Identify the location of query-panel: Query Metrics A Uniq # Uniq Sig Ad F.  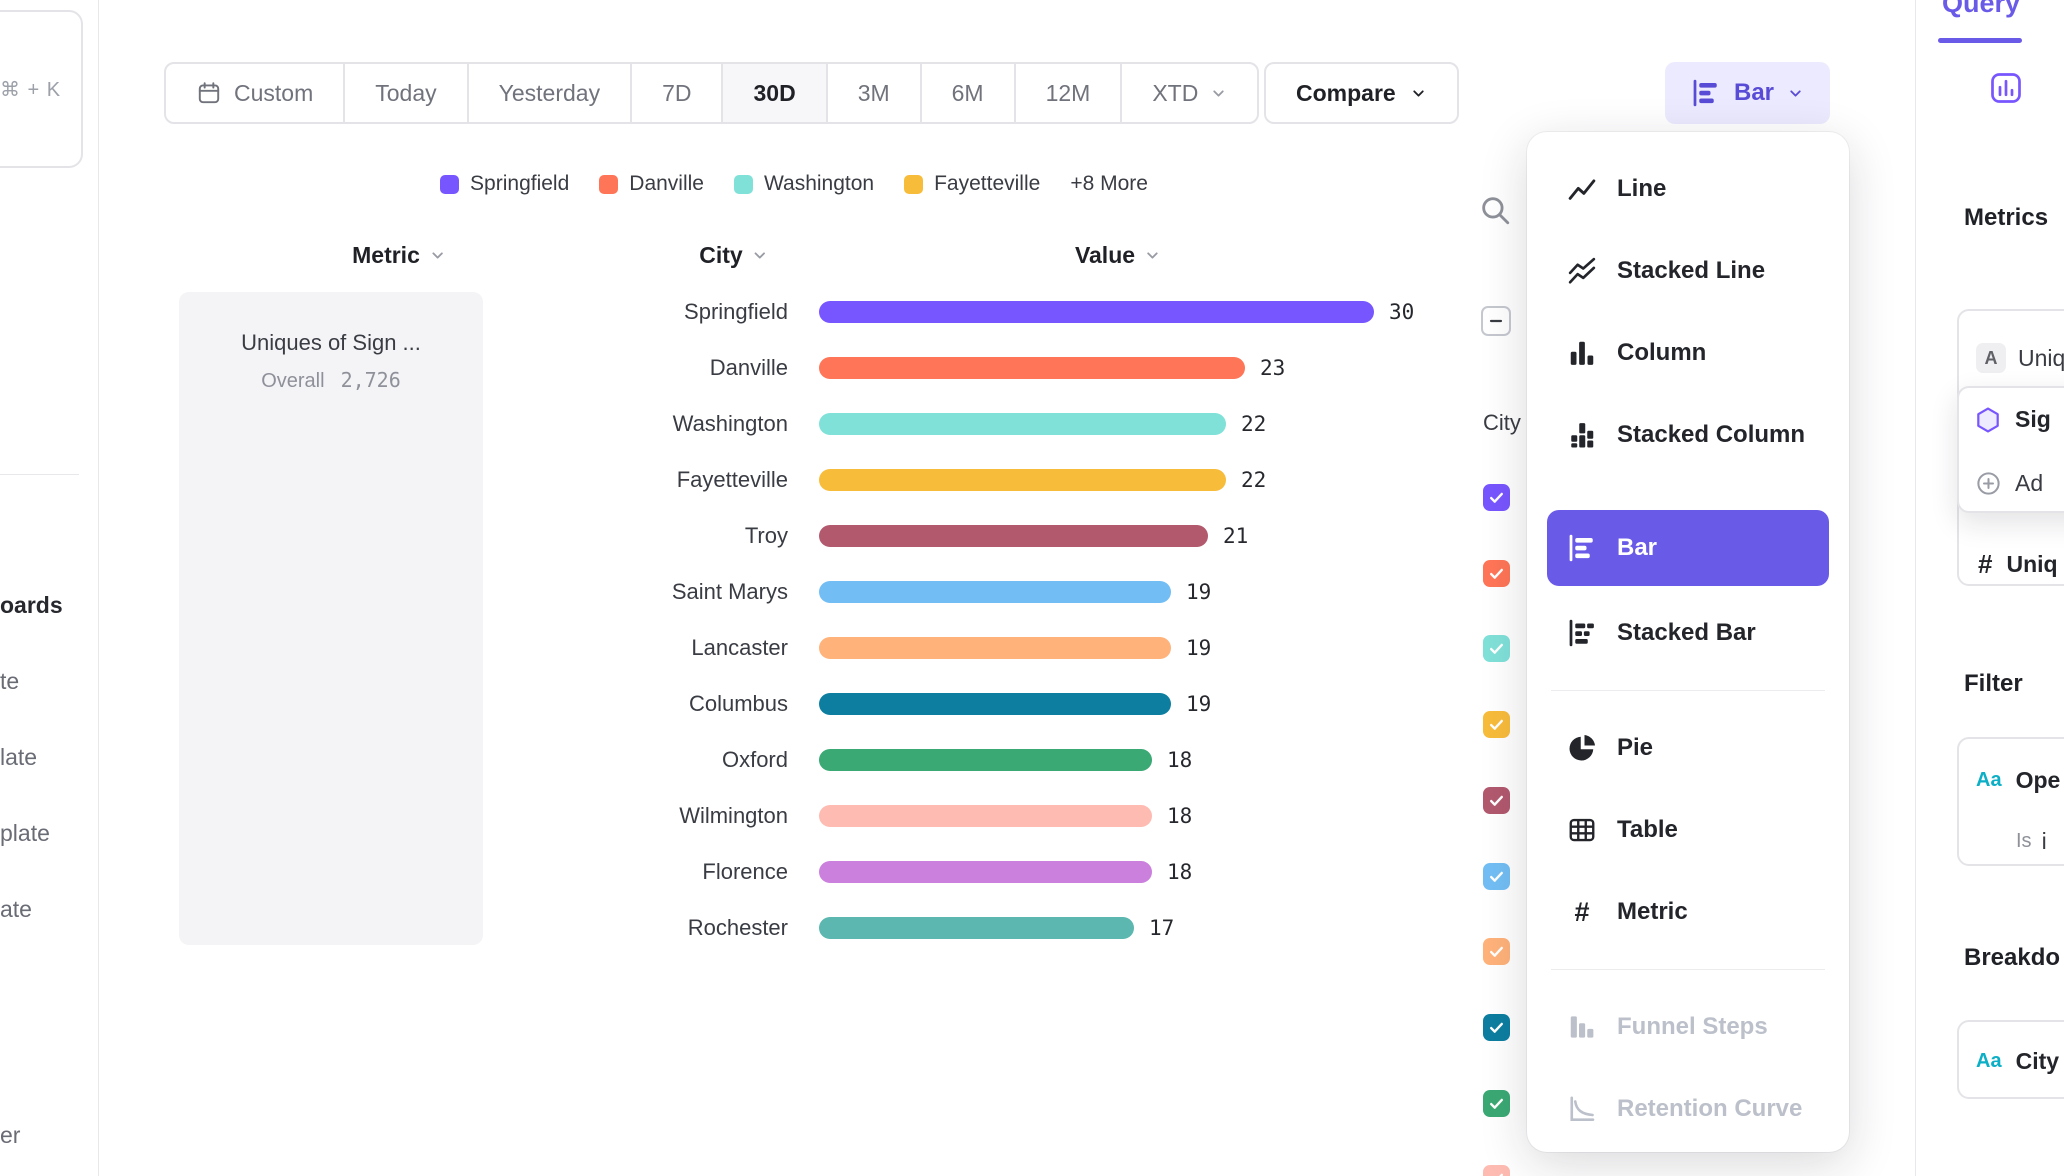
(1989, 588).